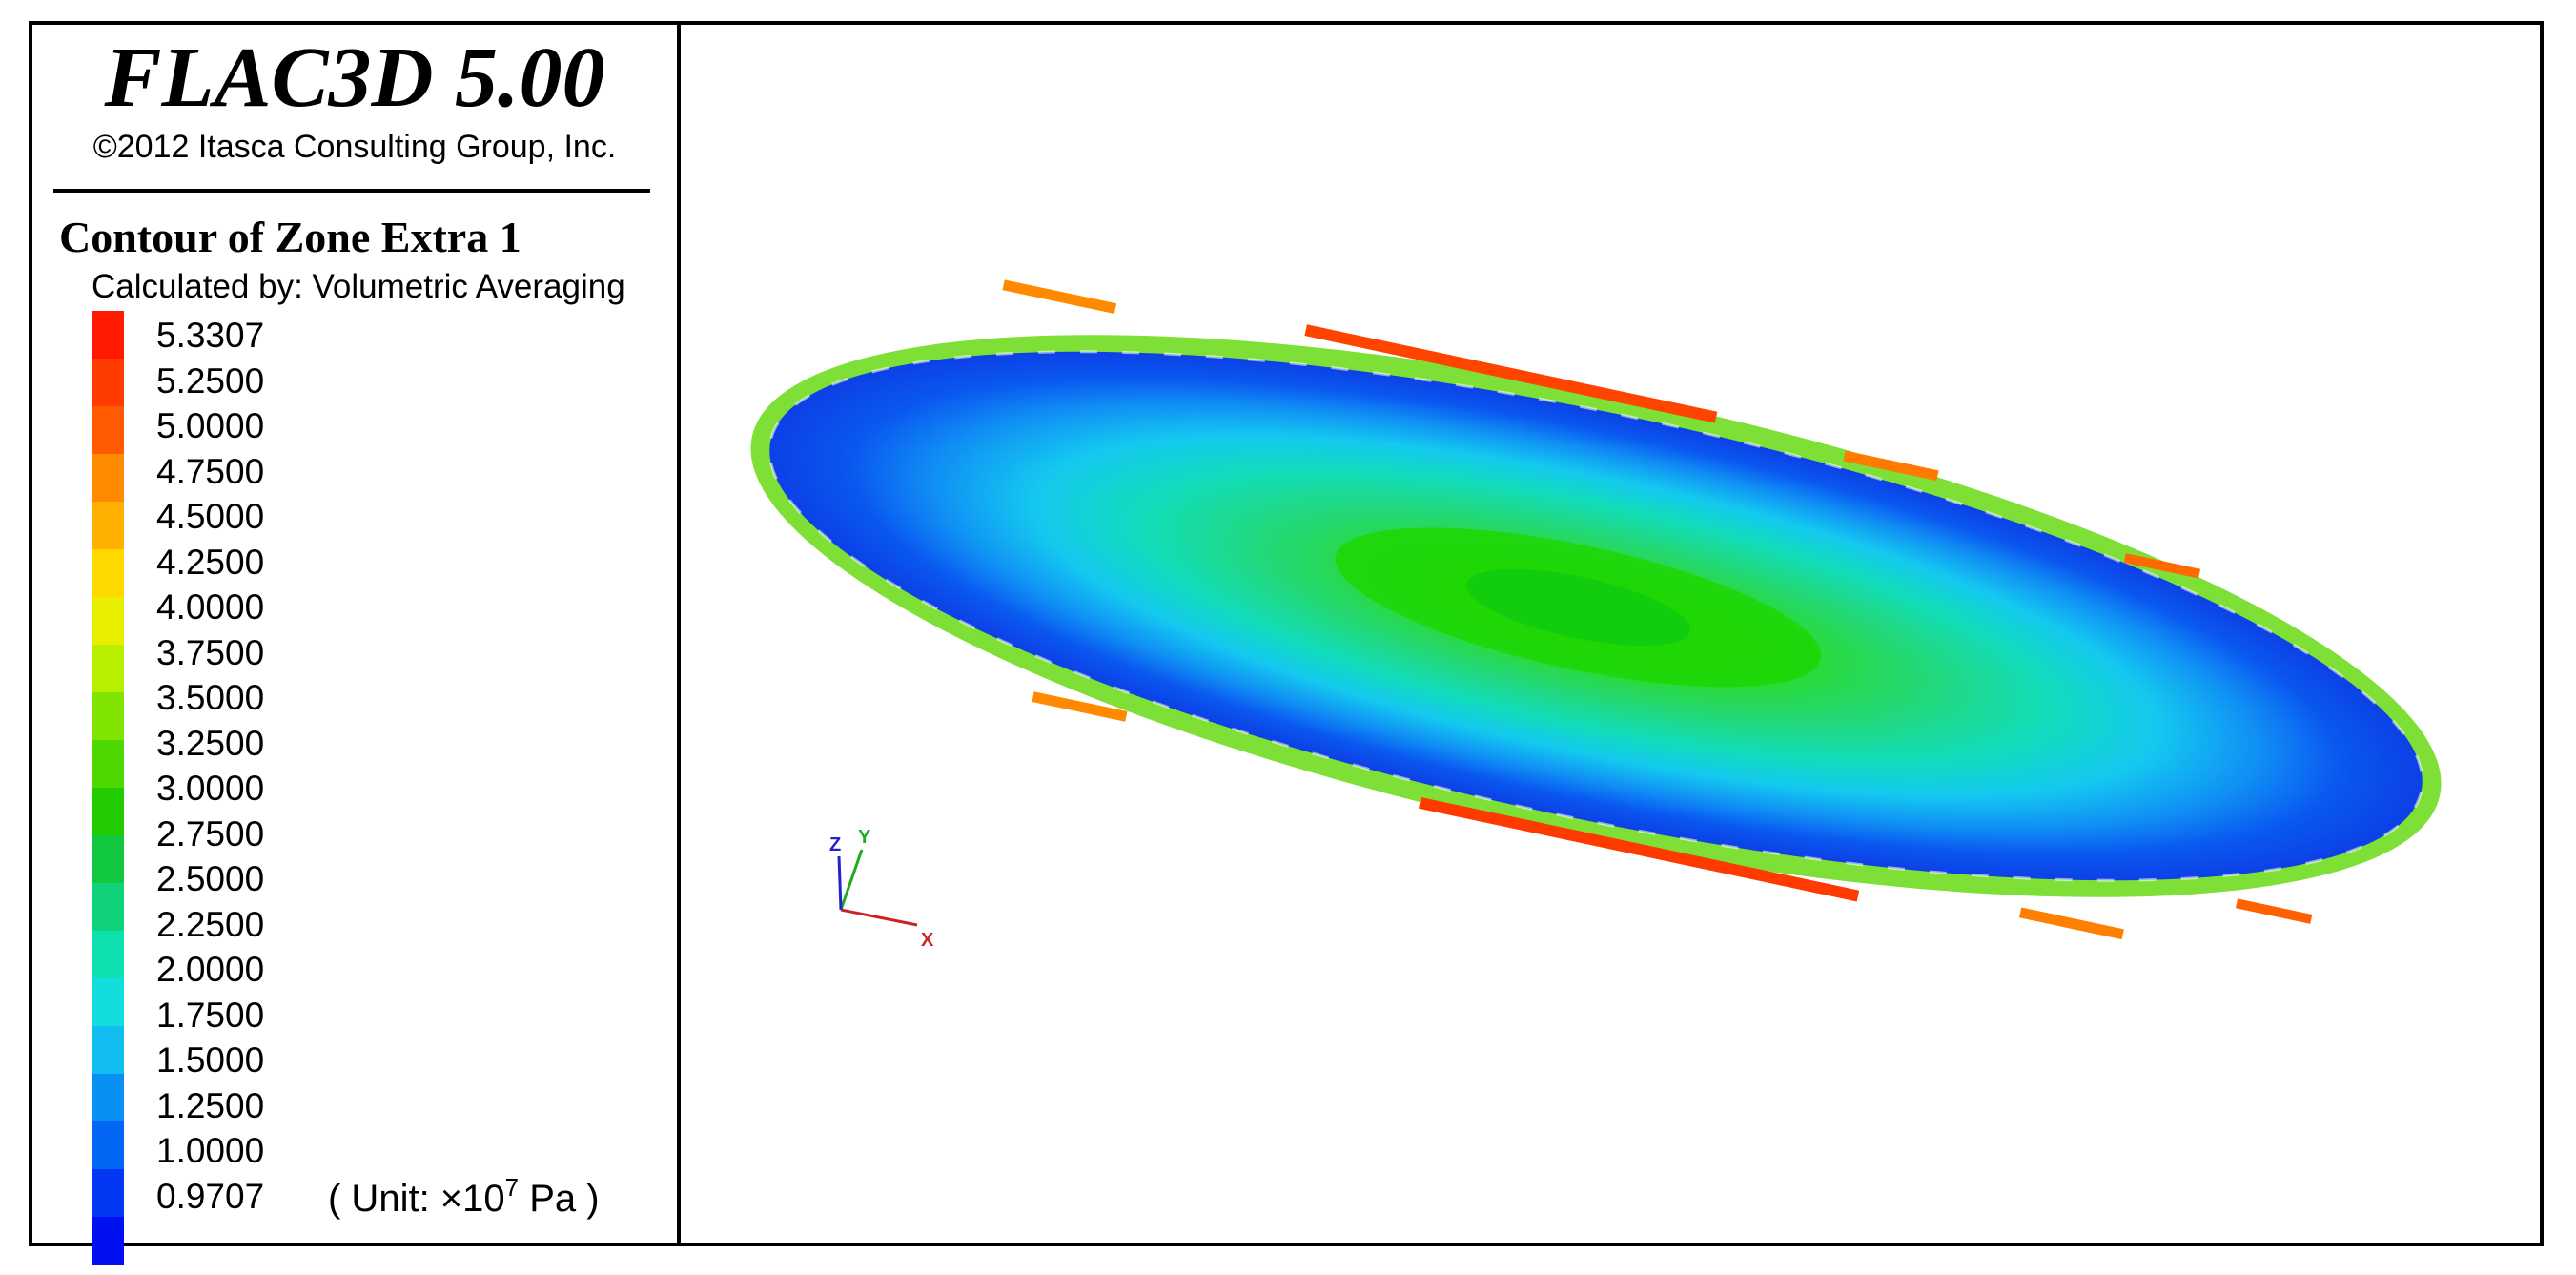 The image size is (2576, 1275). I want to click on software-title: FLAC3D 5.00, so click(354, 78).